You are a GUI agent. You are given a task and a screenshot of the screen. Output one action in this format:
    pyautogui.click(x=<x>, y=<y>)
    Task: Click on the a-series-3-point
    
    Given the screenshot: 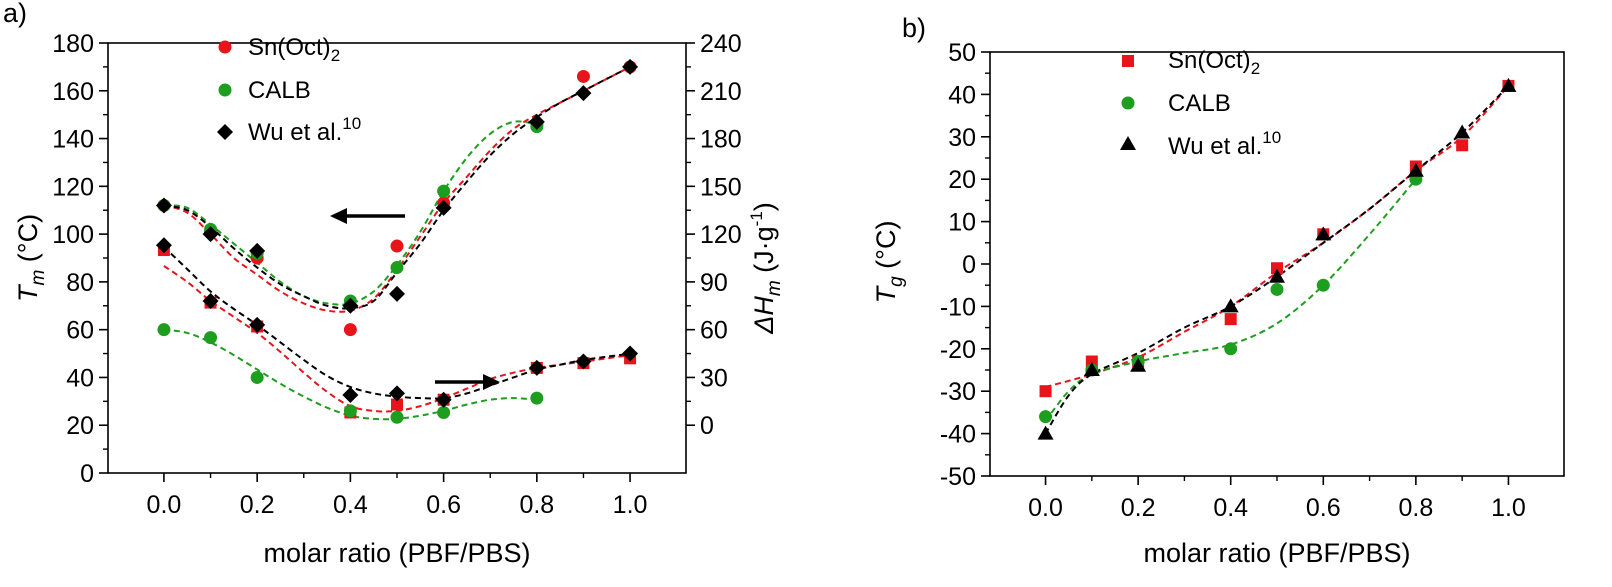 What is the action you would take?
    pyautogui.click(x=397, y=404)
    